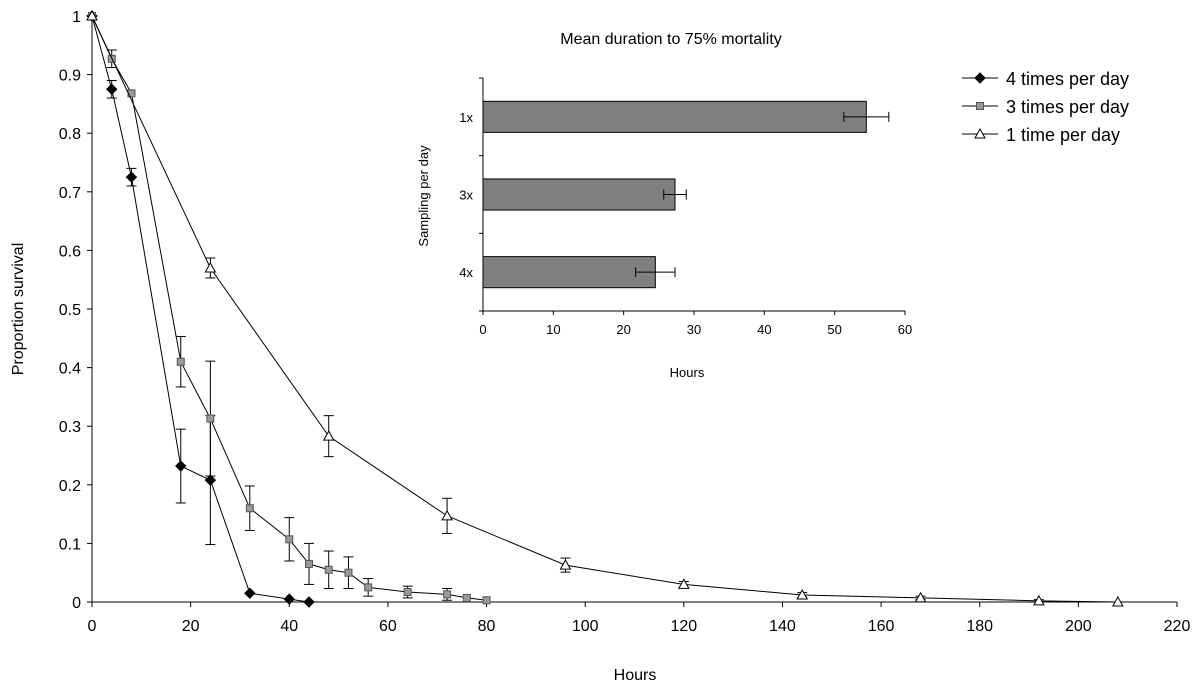 The width and height of the screenshot is (1197, 684). Describe the element at coordinates (92, 626) in the screenshot. I see `x-tick-label: 0` at that location.